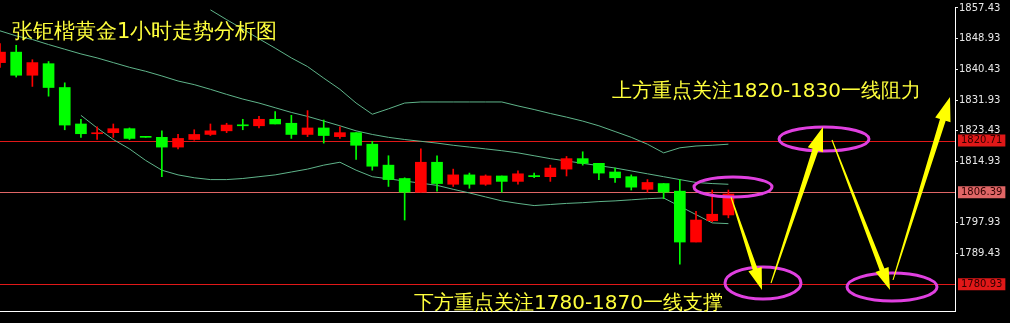  What do you see at coordinates (980, 222) in the screenshot?
I see `y-tick-label: 1797.93` at bounding box center [980, 222].